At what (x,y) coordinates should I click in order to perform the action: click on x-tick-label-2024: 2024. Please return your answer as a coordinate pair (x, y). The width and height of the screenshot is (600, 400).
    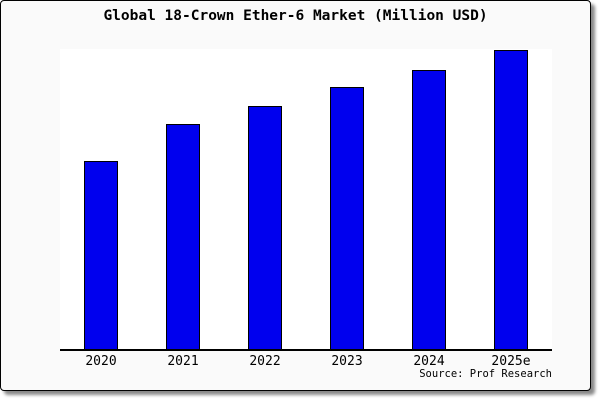
    Looking at the image, I should click on (429, 361).